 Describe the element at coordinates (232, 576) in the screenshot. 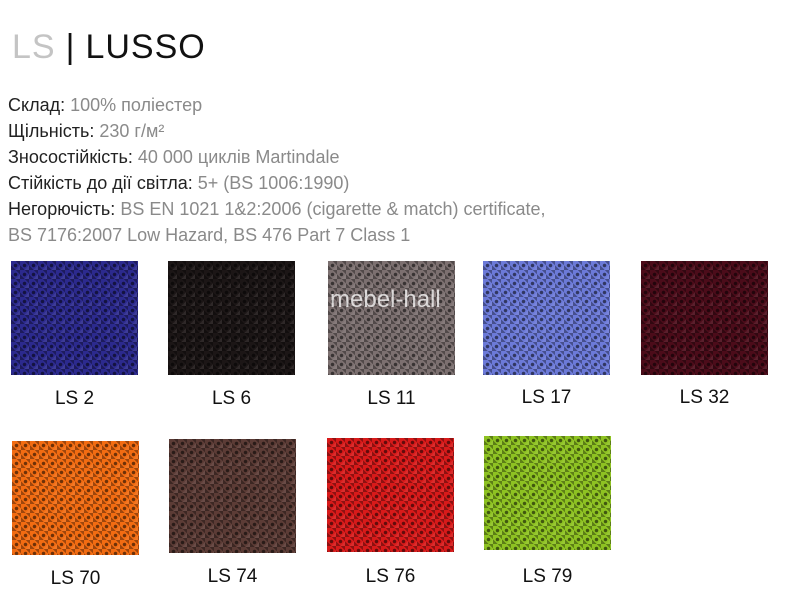

I see `swatch-label: LS 74` at that location.